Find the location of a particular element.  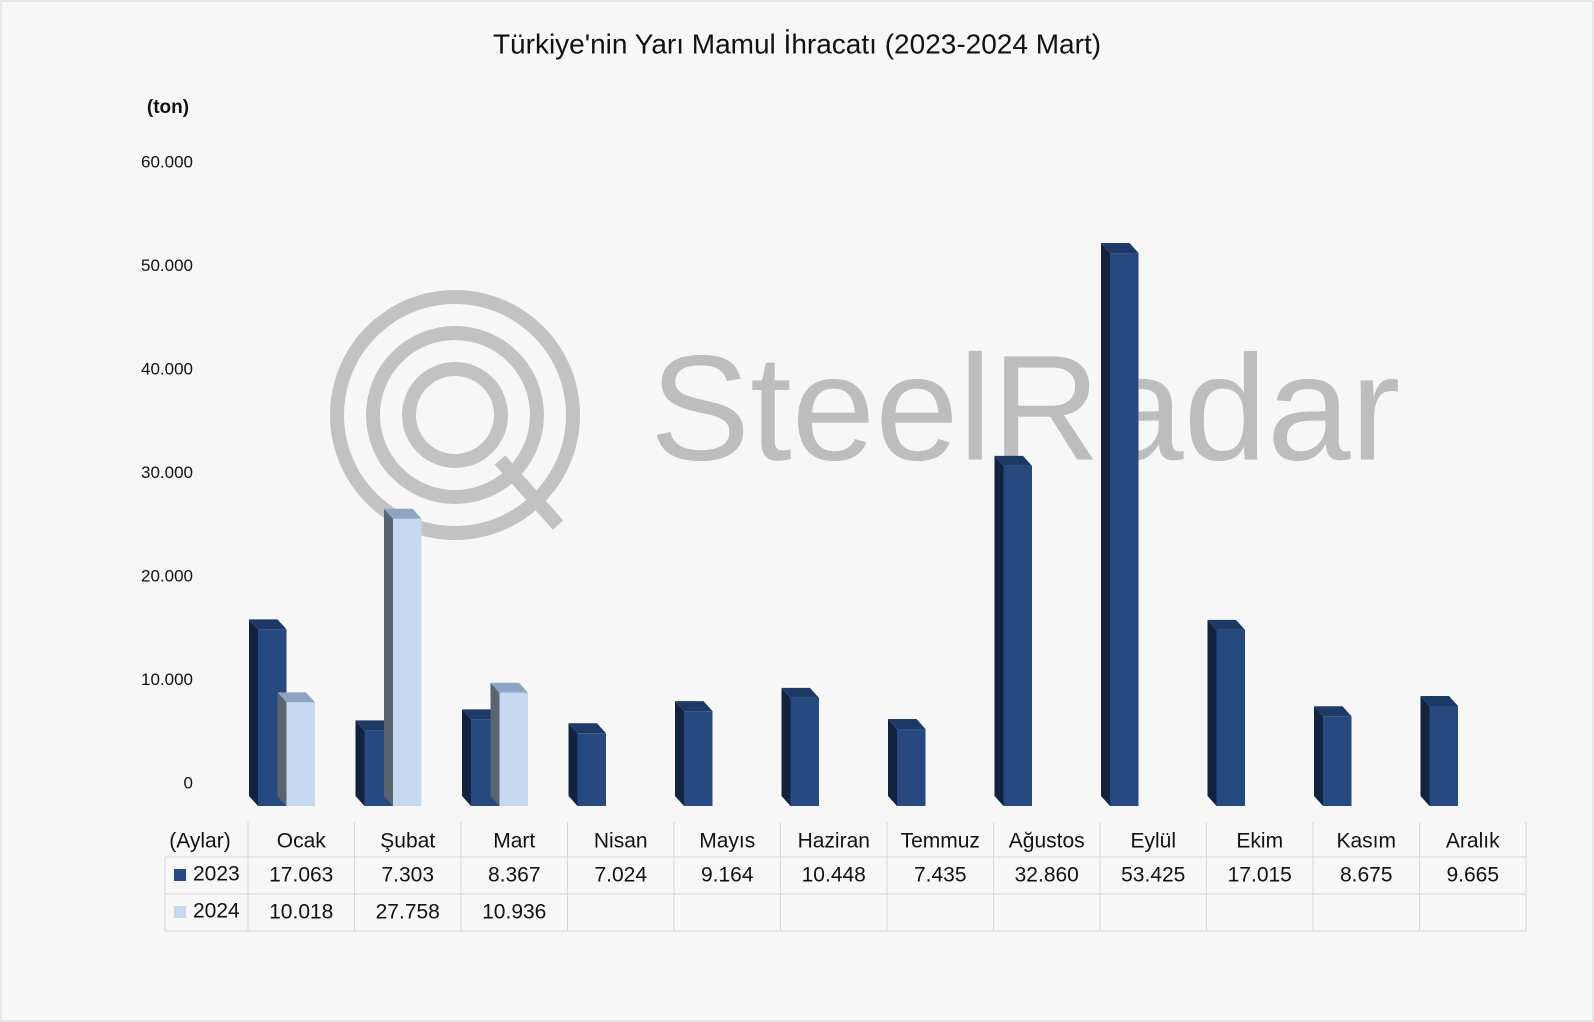

x-tick-label: Mart is located at coordinates (514, 841).